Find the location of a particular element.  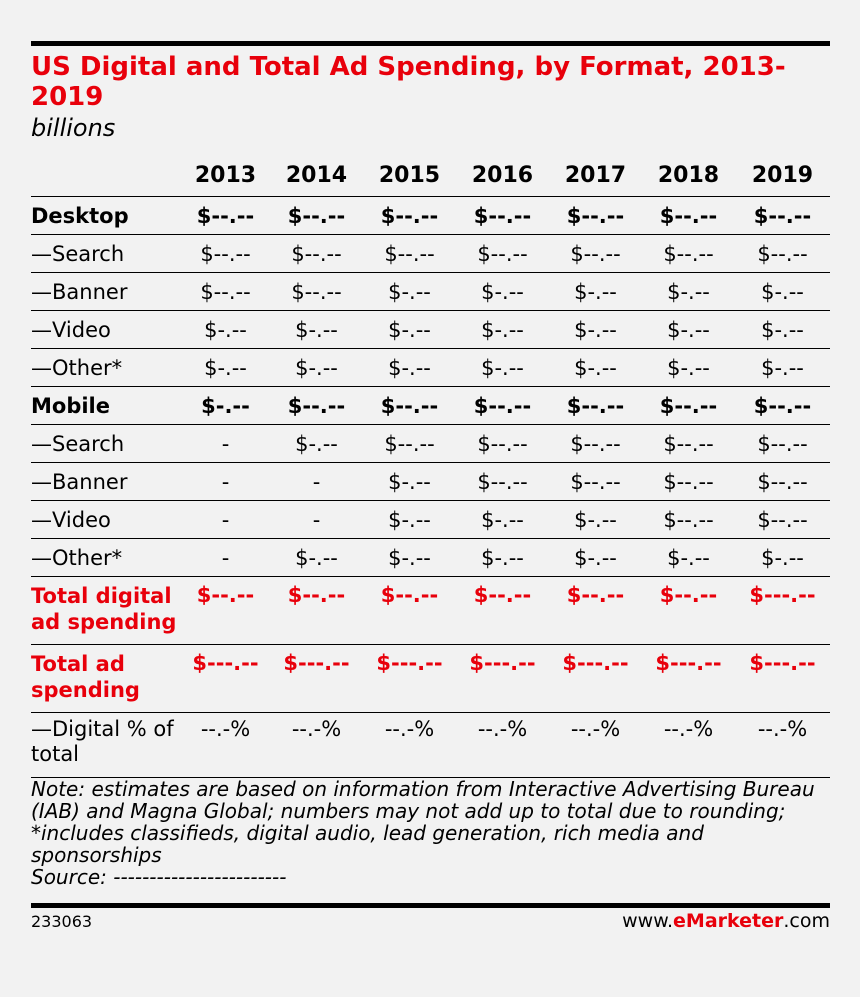

column-header-2017: 2017 is located at coordinates (595, 175).